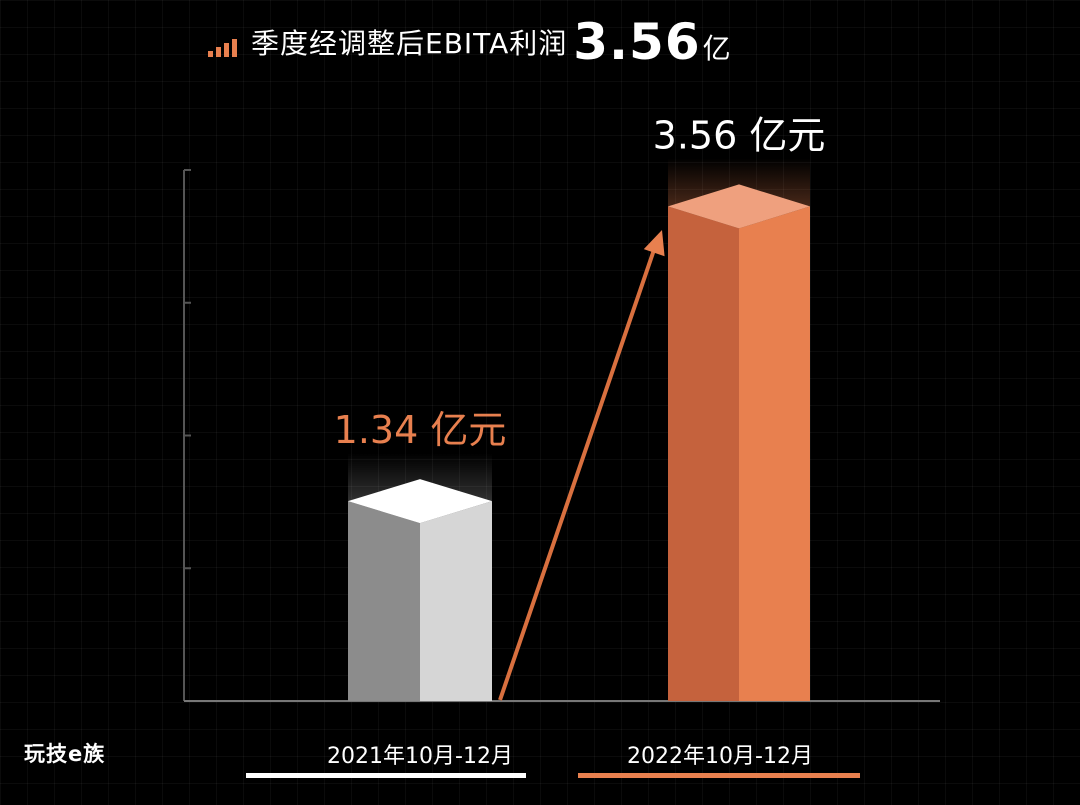 The image size is (1080, 805). I want to click on header-unit: 亿, so click(716, 48).